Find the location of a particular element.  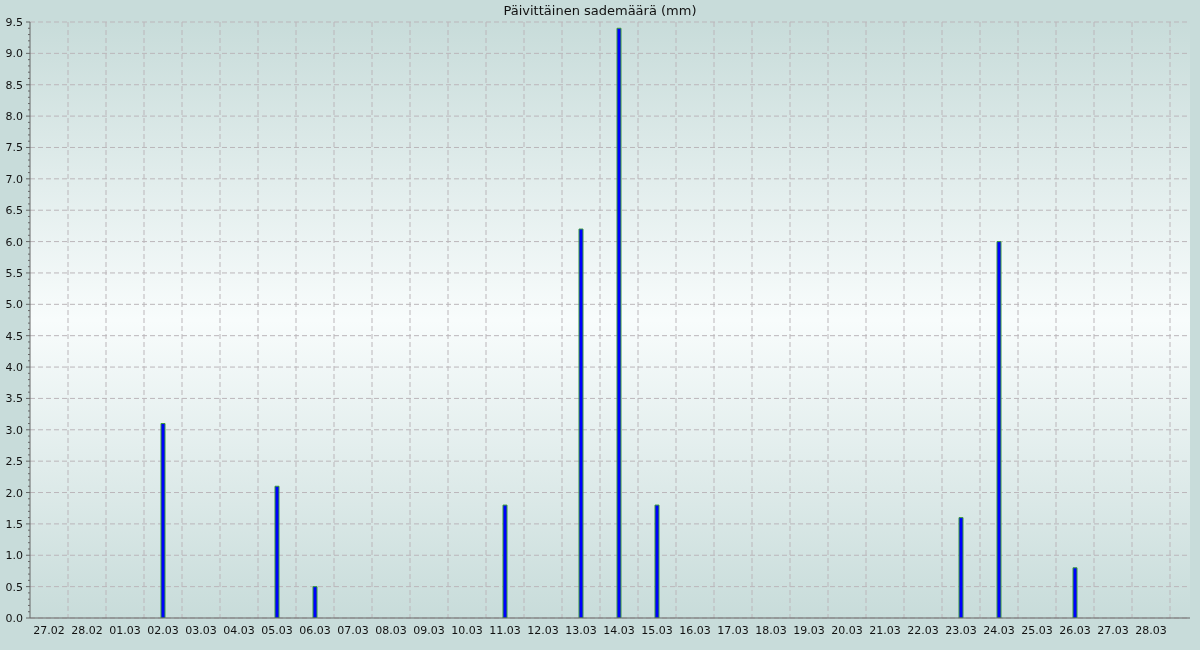

x-tick-label: 25.03 is located at coordinates (1037, 630).